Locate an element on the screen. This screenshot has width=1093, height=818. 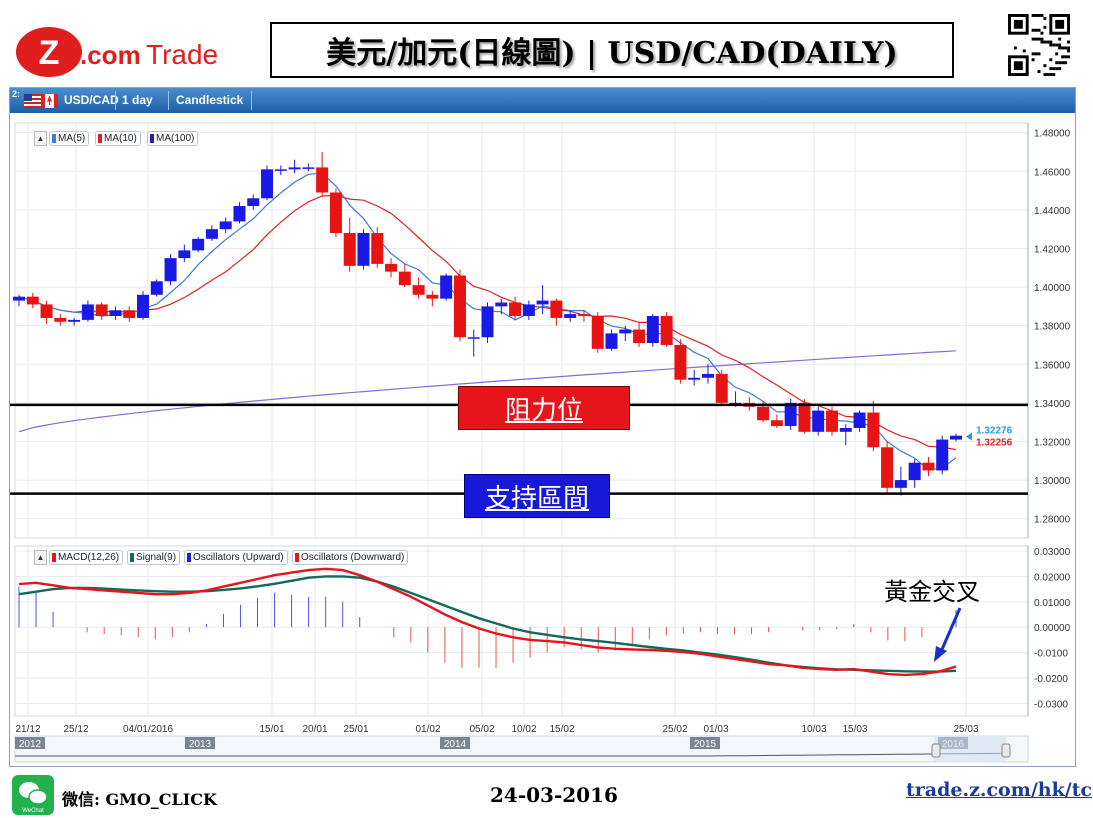
x-tick-label: 15/01 is located at coordinates (271, 729).